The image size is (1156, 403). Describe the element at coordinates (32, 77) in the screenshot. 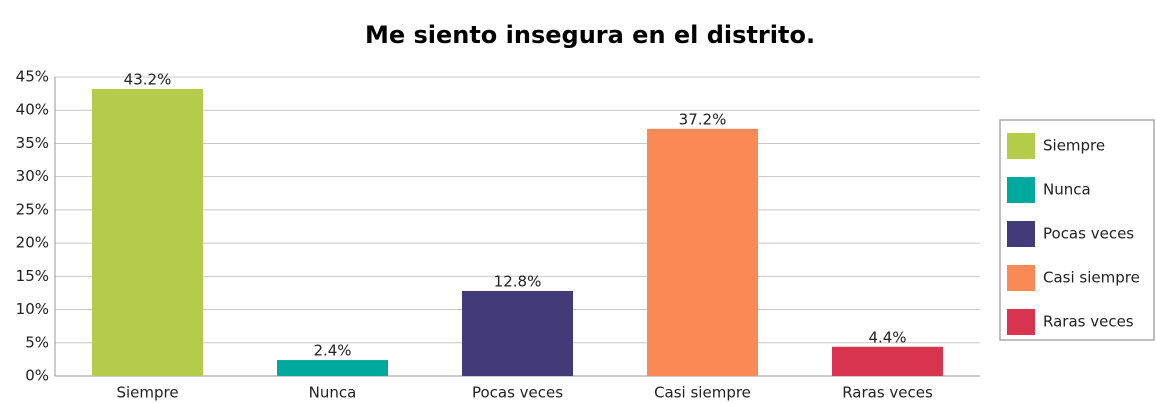

I see `y-tick-label: 45%` at that location.